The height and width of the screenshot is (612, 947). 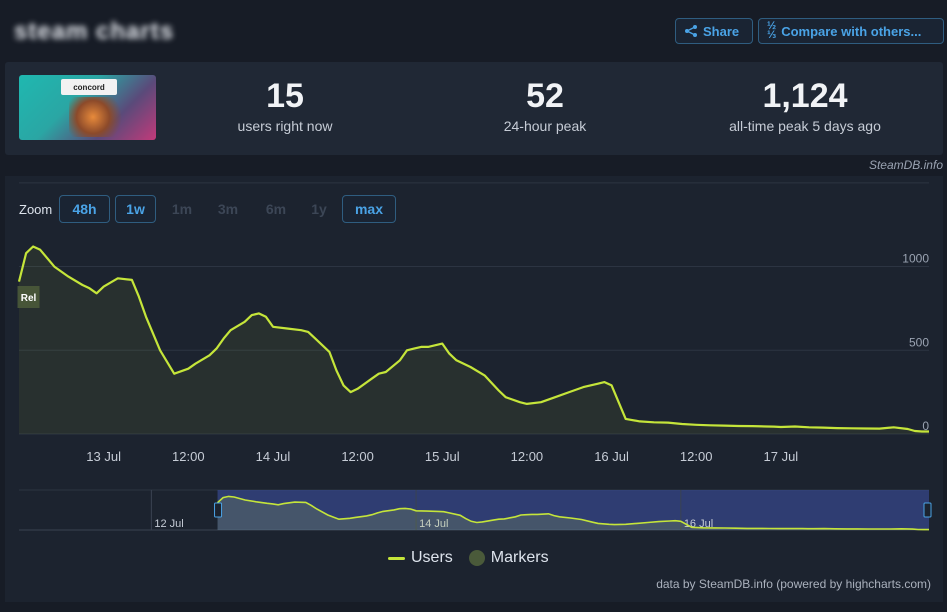 I want to click on x-tick-label: 14 Jul, so click(x=273, y=456).